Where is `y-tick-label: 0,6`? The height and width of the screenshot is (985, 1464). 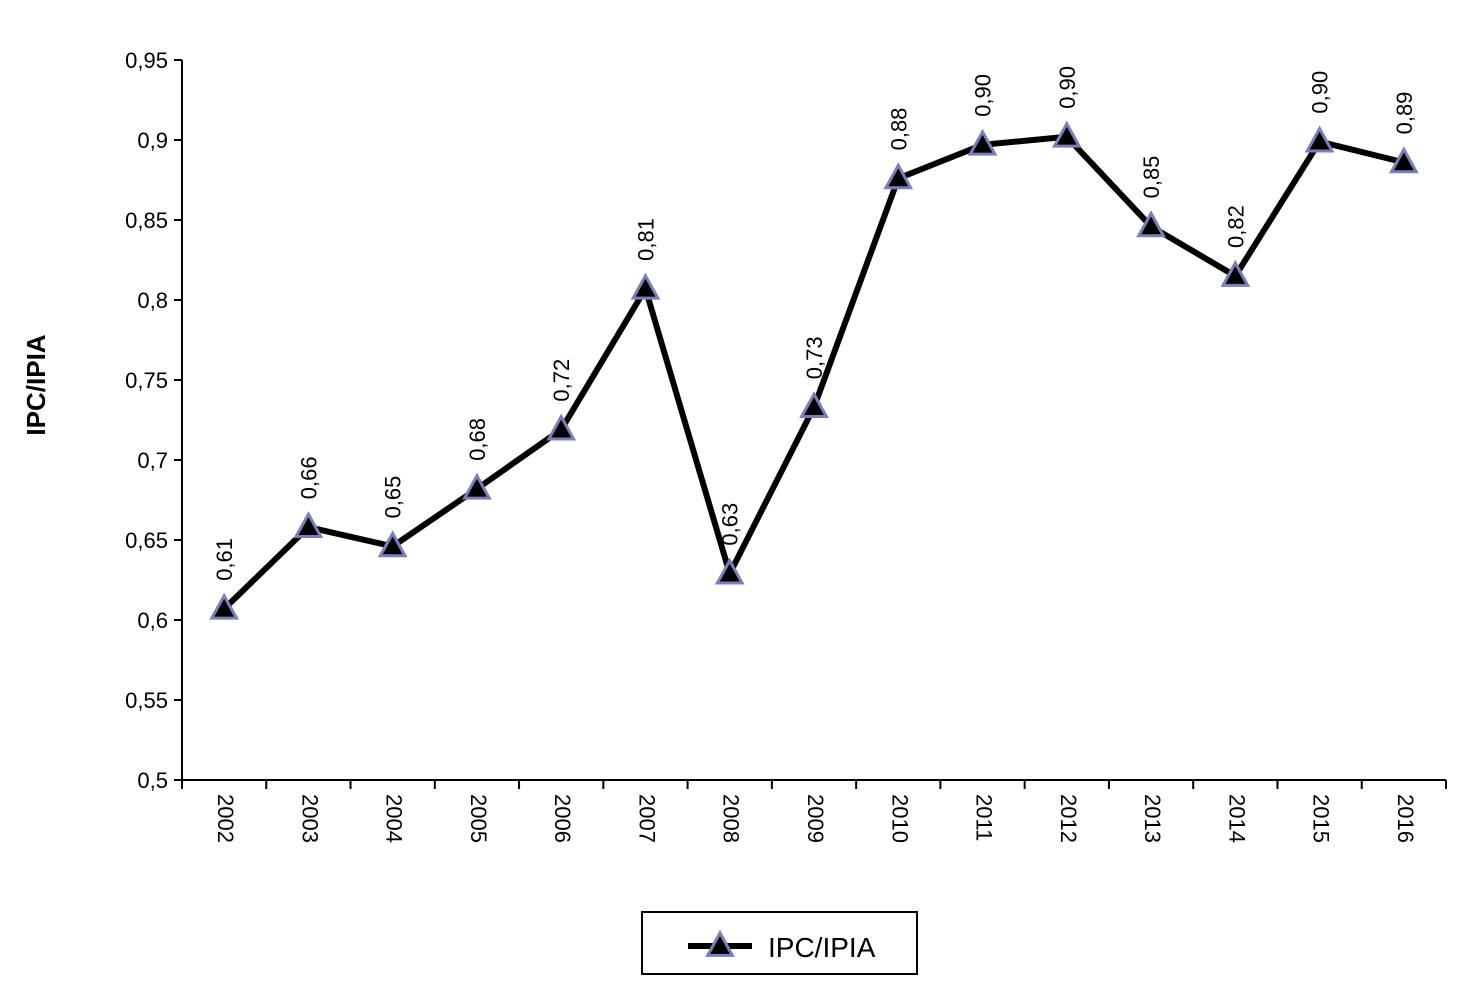 y-tick-label: 0,6 is located at coordinates (152, 620).